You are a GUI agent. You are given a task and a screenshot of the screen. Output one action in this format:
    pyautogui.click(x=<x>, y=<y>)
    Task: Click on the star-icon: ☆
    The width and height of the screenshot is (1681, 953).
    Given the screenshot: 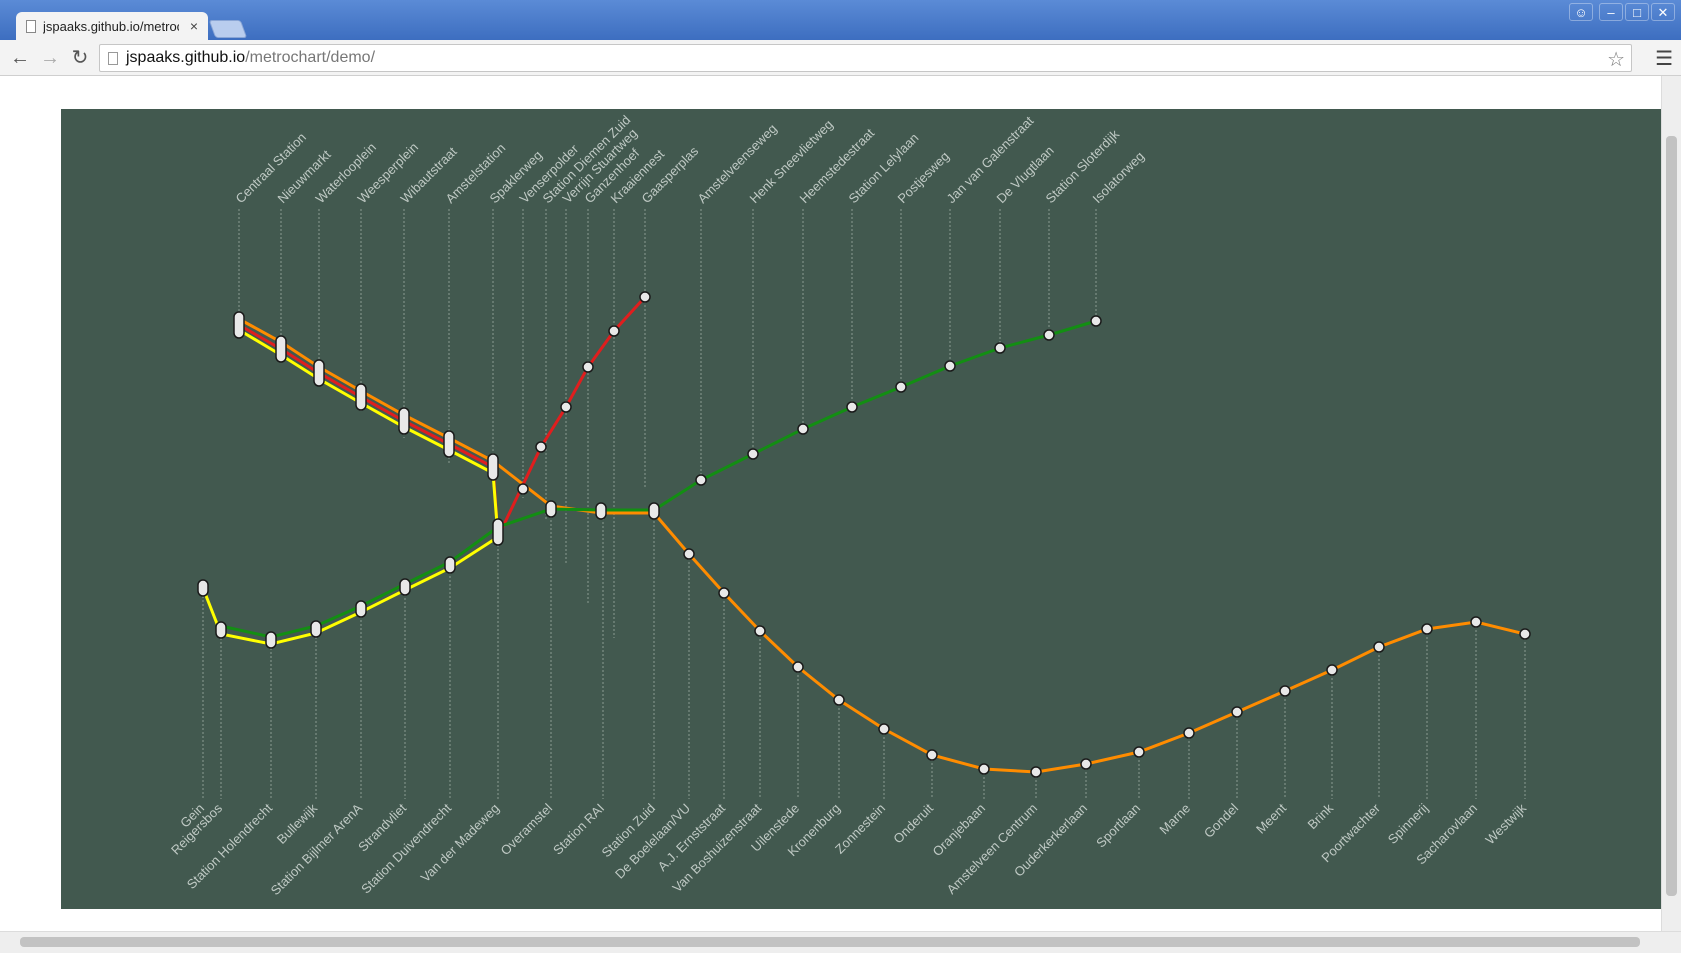 What is the action you would take?
    pyautogui.click(x=1616, y=60)
    